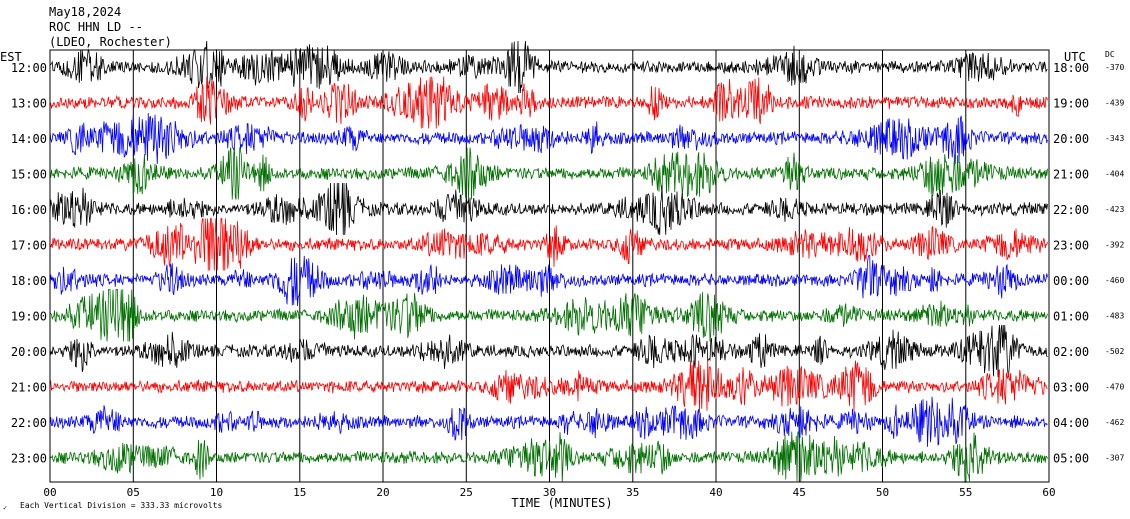 The image size is (1130, 519). Describe the element at coordinates (5, 508) in the screenshot. I see `scale-mark-icon: ✓` at that location.